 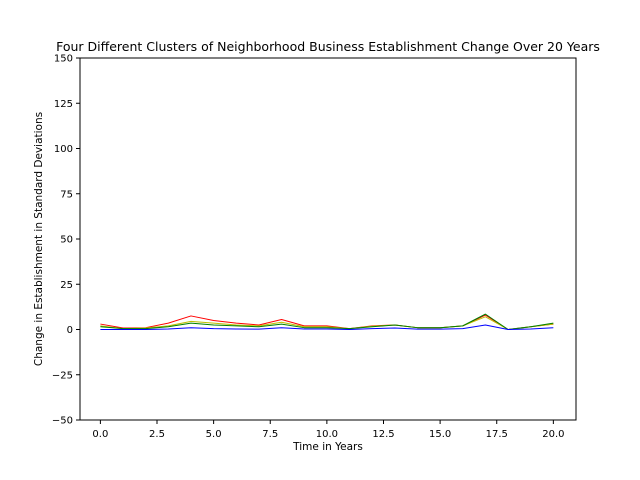 What do you see at coordinates (70, 330) in the screenshot?
I see `y-tick-label: 0` at bounding box center [70, 330].